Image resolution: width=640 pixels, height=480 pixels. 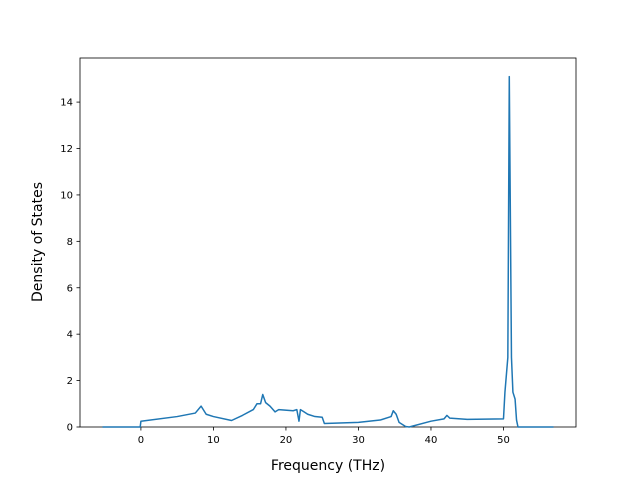 I want to click on x-tick-label: 20, so click(x=286, y=440).